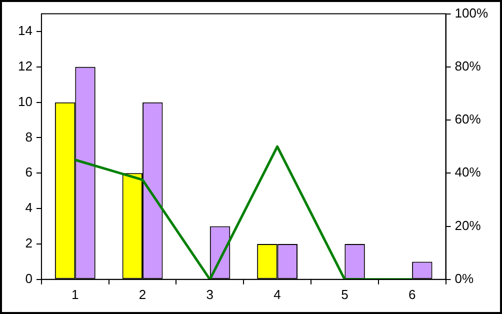  What do you see at coordinates (344, 294) in the screenshot?
I see `x-tick-label: 5` at bounding box center [344, 294].